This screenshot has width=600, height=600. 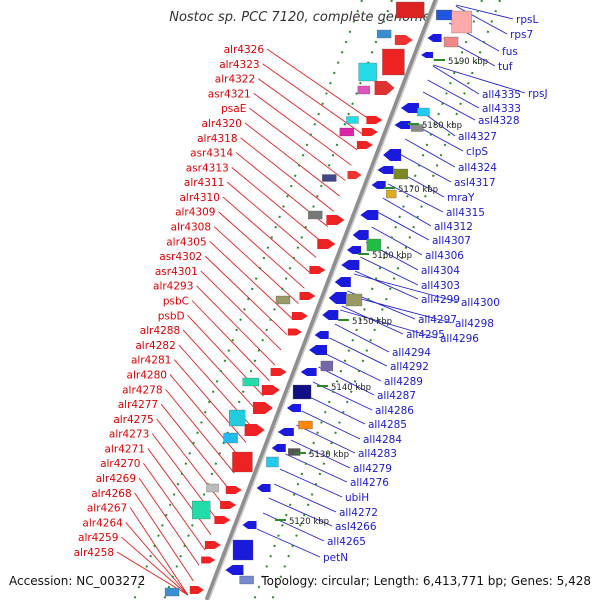 I want to click on forward-gene-label: alr4310, so click(x=199, y=198).